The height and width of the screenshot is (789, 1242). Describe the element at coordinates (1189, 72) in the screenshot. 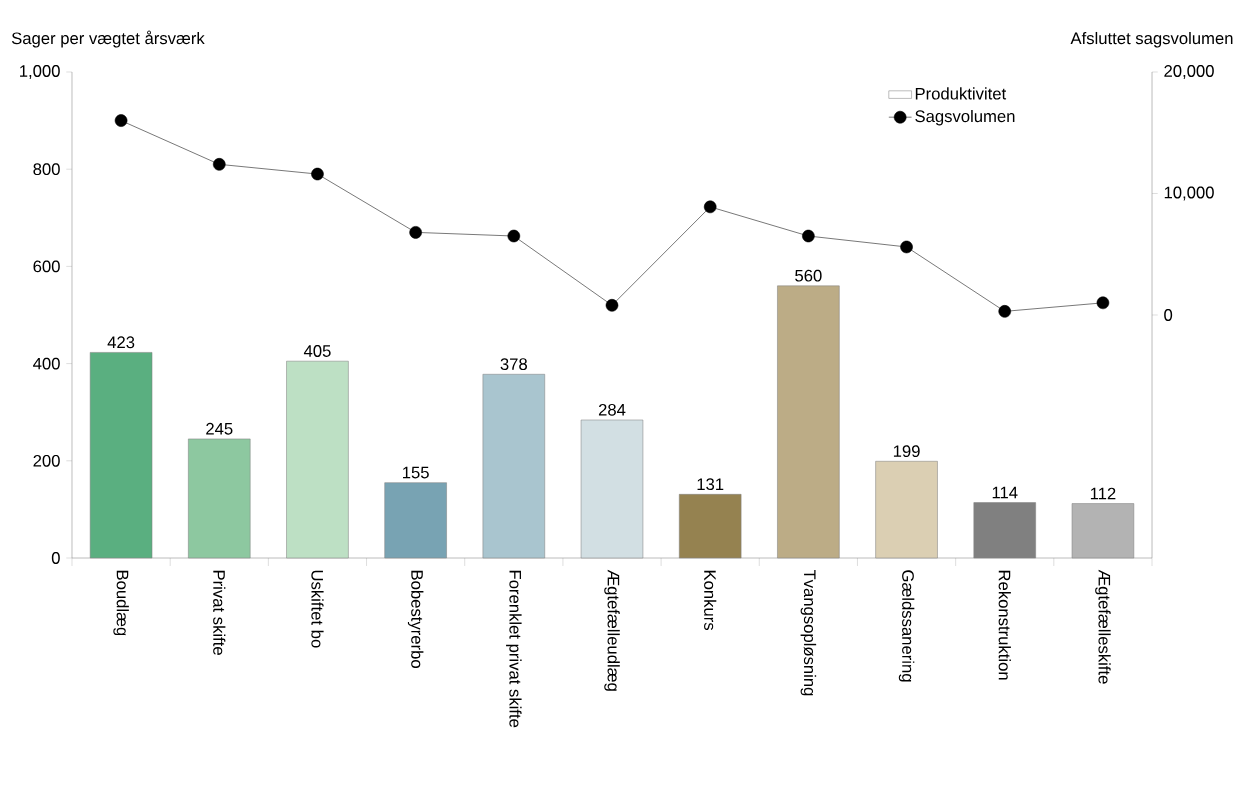

I see `y2-tick-label: 20,000` at that location.